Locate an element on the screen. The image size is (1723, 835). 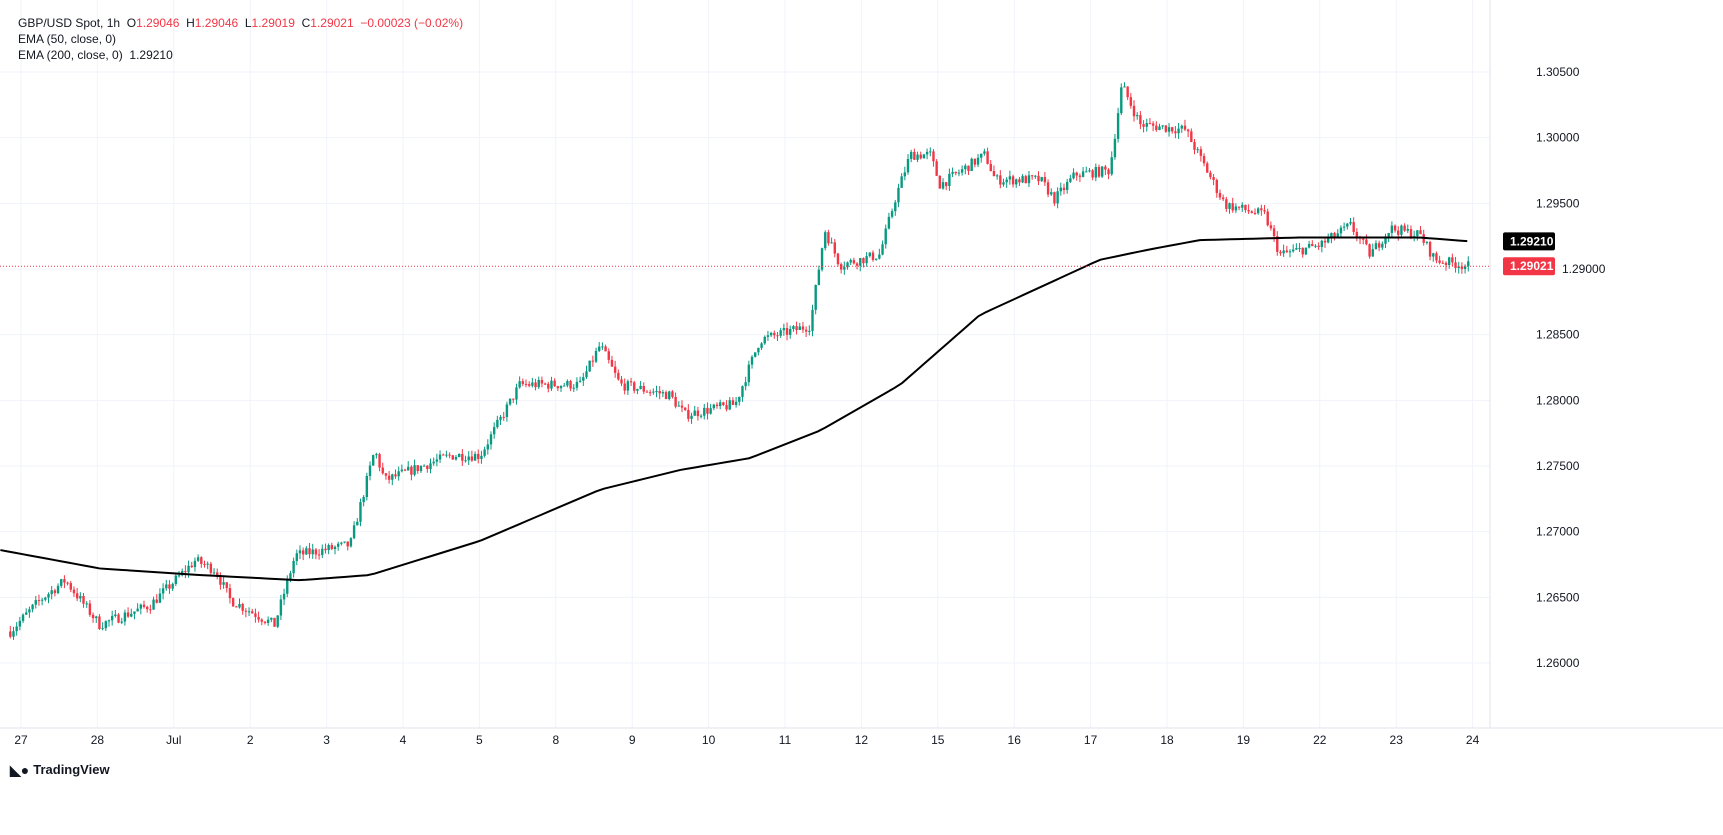
y-tick-label: 1.29000 is located at coordinates (1584, 269).